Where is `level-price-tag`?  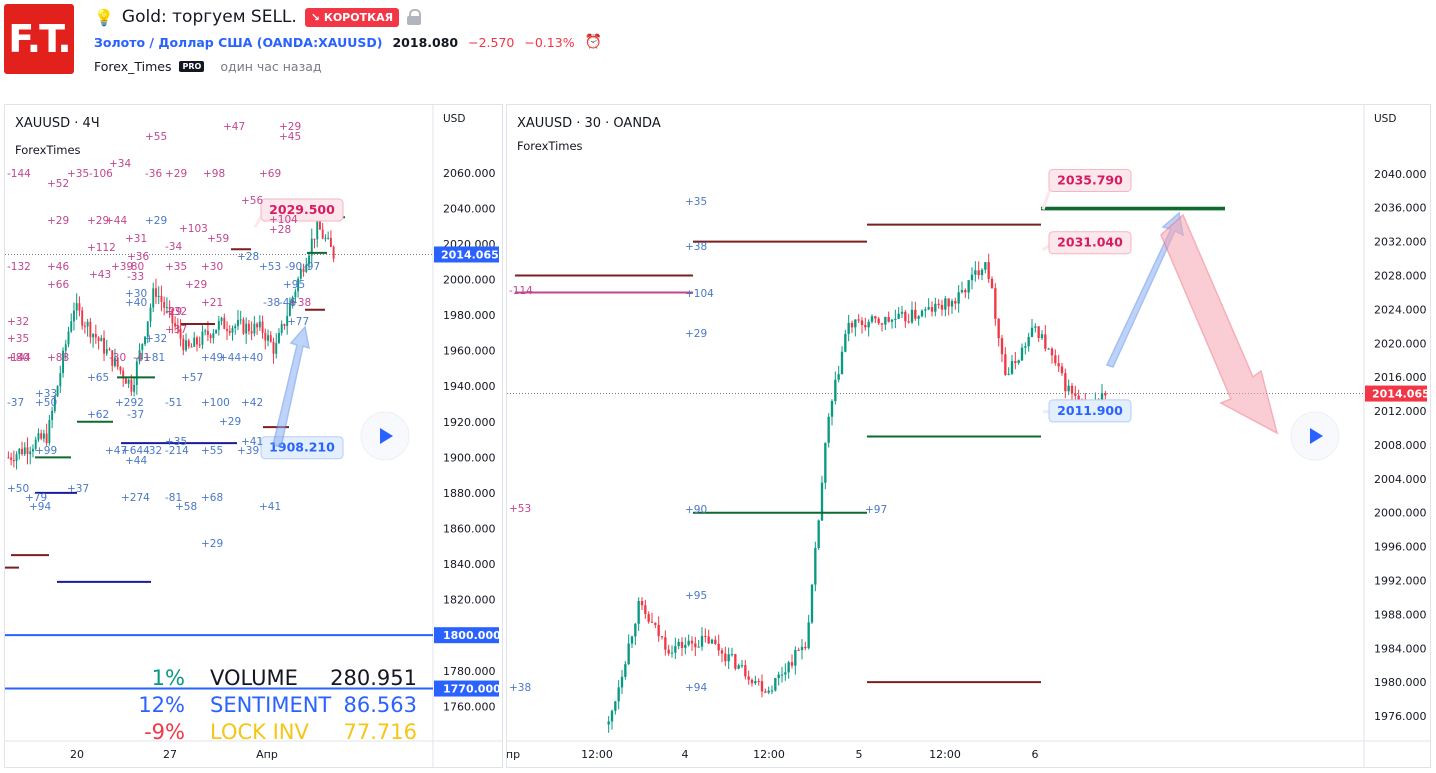
level-price-tag is located at coordinates (466, 635).